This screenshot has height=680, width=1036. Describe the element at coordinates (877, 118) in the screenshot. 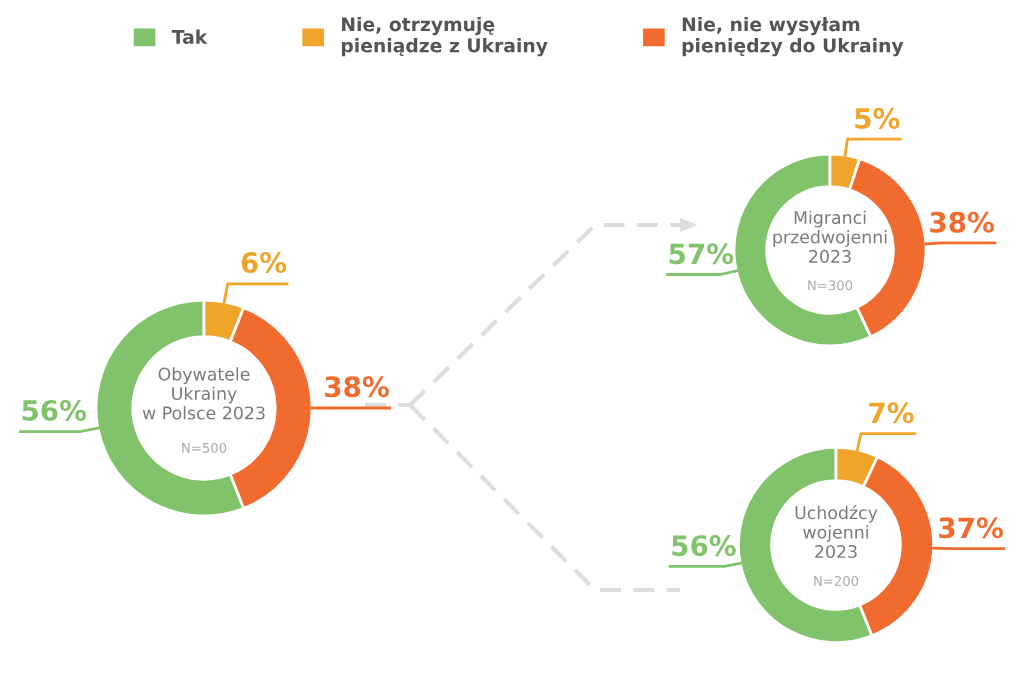

I see `data-label: 5%` at that location.